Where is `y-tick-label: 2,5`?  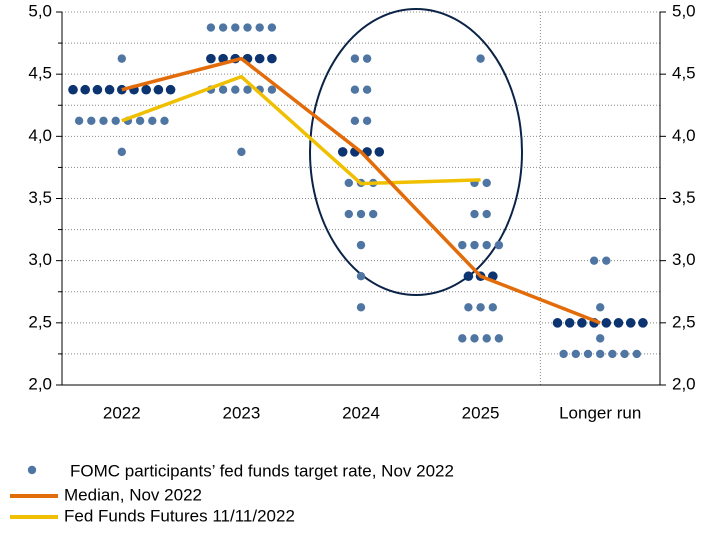 y-tick-label: 2,5 is located at coordinates (40, 321).